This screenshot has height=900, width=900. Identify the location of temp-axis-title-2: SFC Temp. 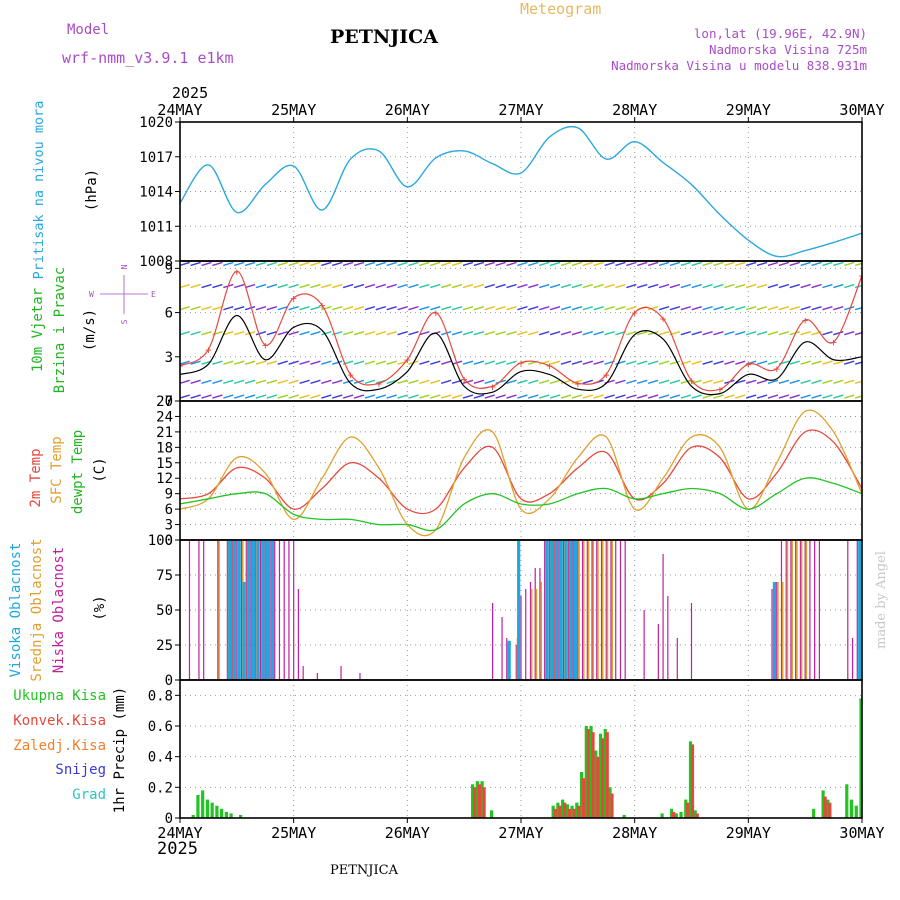
(57, 469).